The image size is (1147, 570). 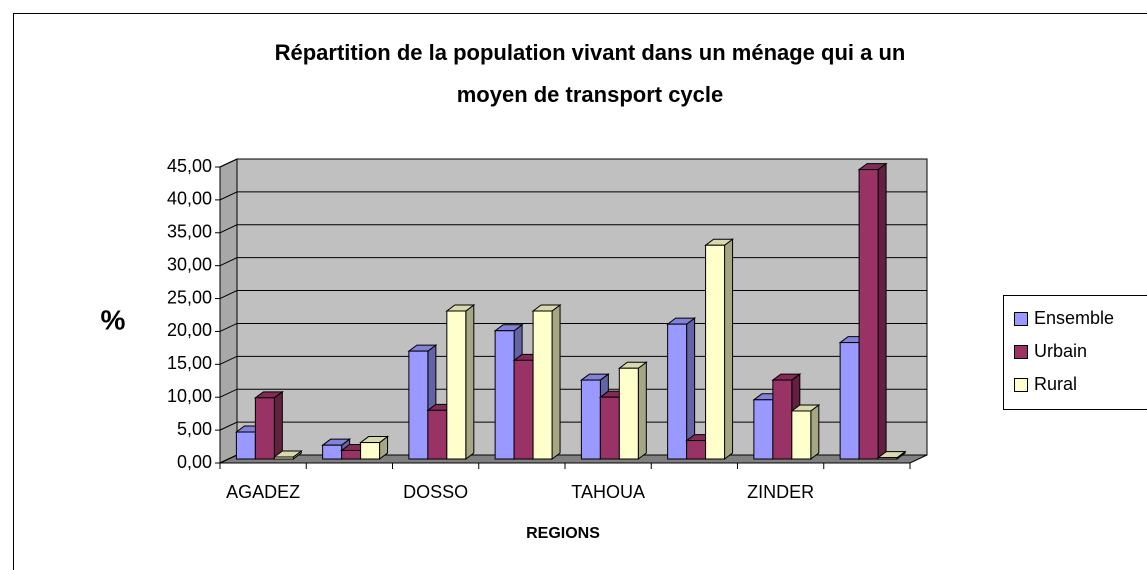 What do you see at coordinates (435, 492) in the screenshot?
I see `x-tick-label: DOSSO` at bounding box center [435, 492].